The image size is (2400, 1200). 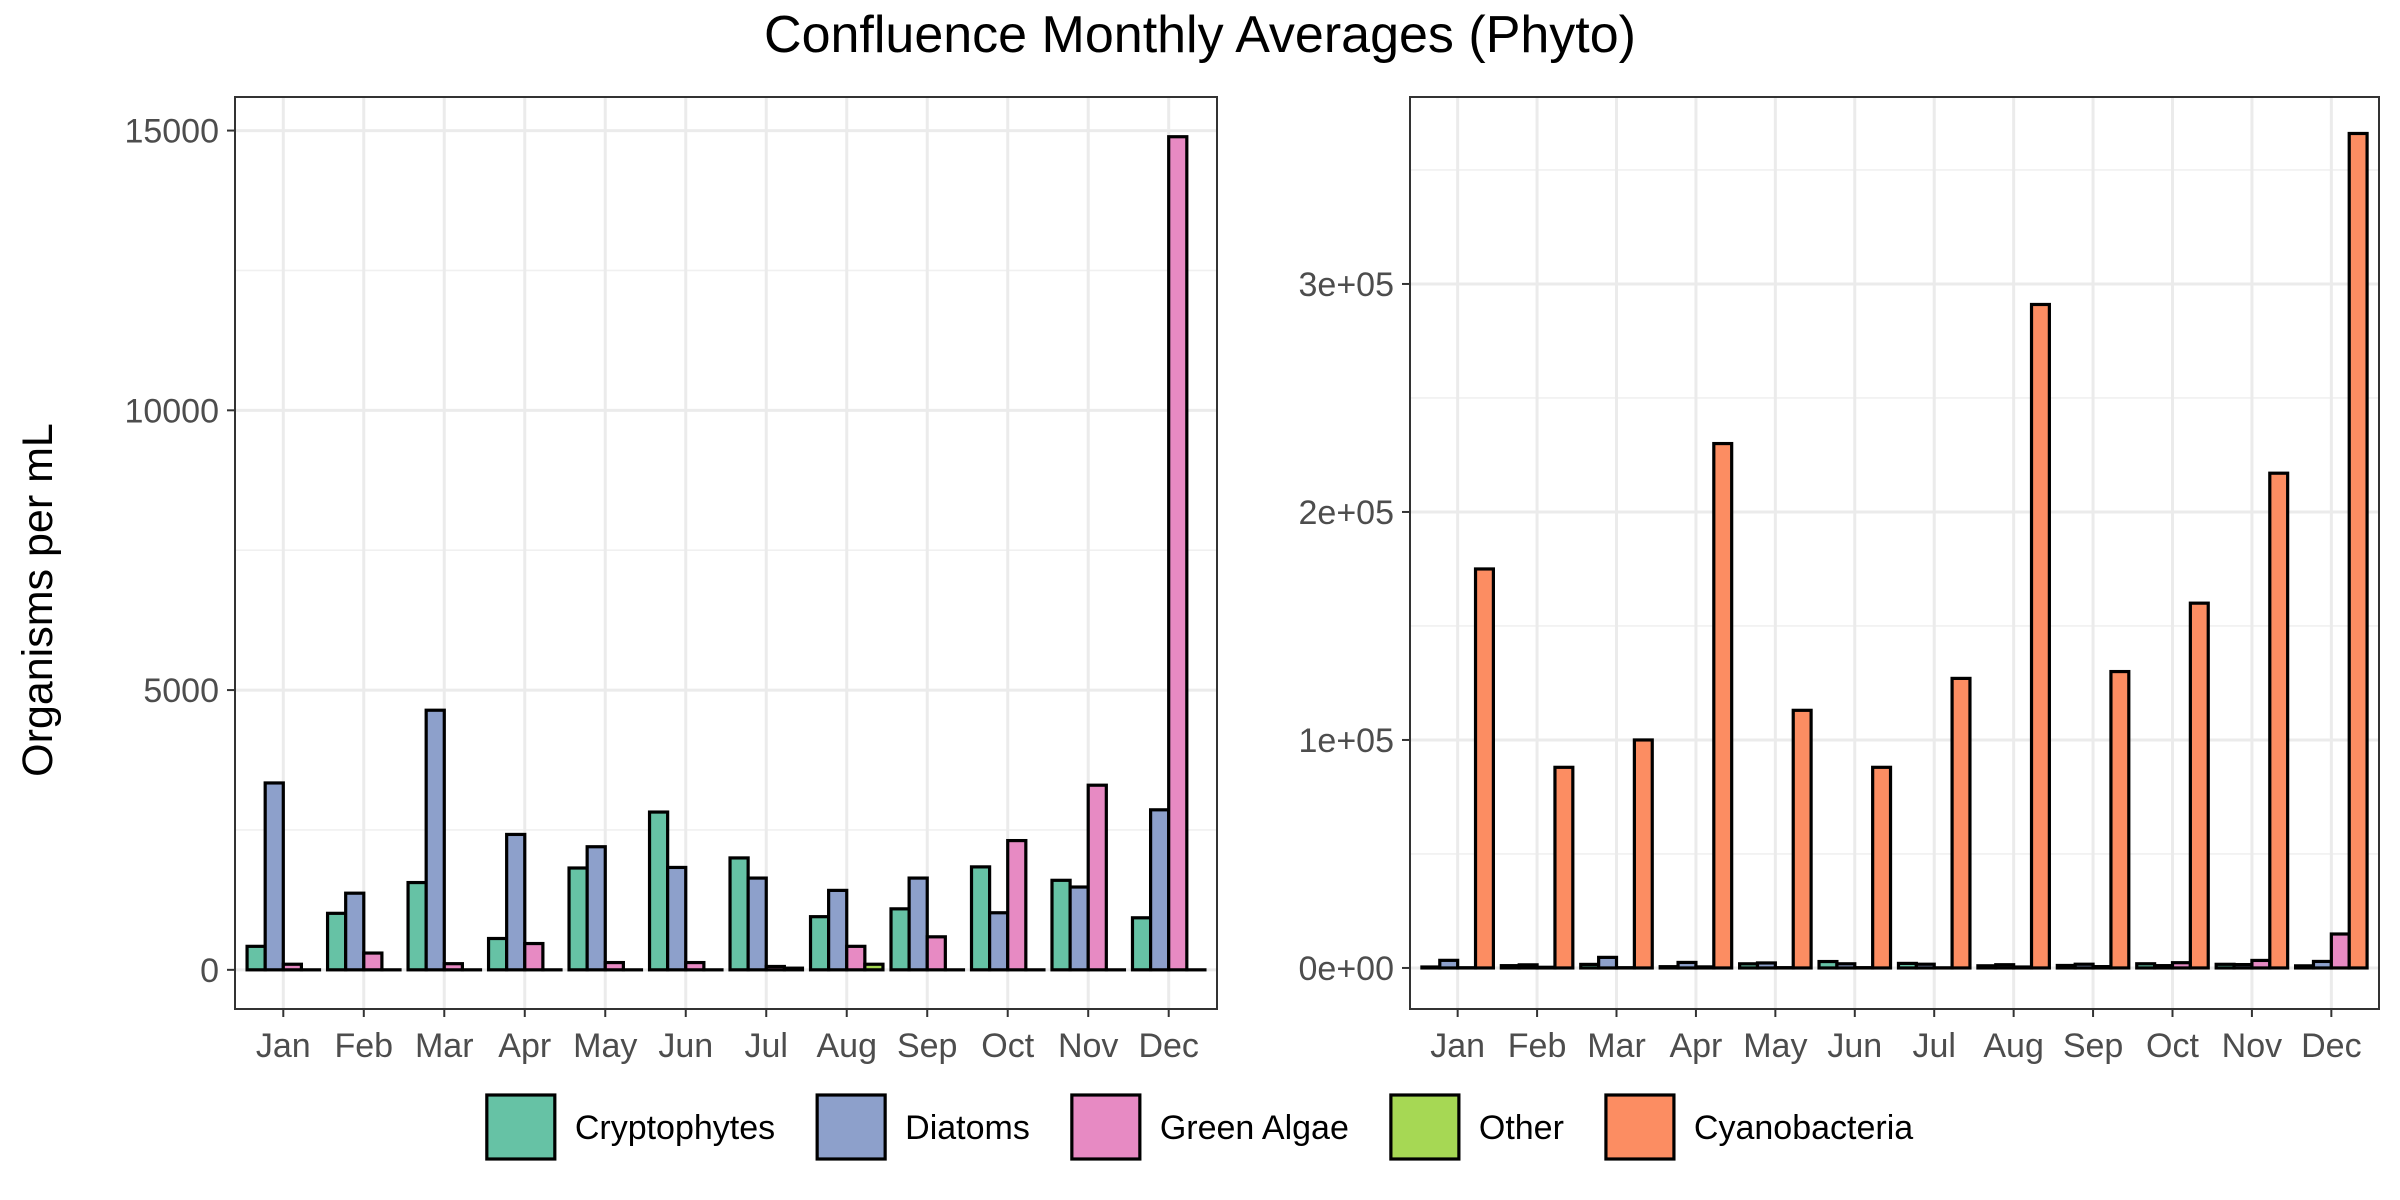 What do you see at coordinates (292, 967) in the screenshot?
I see `bar-green-algae-jan` at bounding box center [292, 967].